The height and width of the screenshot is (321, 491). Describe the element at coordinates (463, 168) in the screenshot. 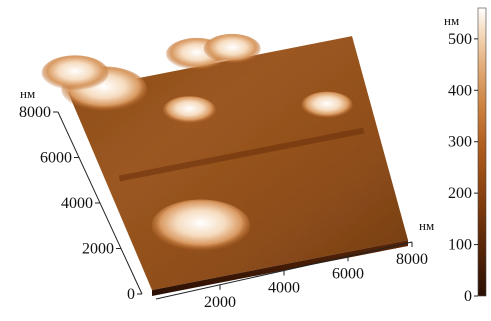

I see `z-axis-ticks: 0 100 200 300 400 500` at that location.